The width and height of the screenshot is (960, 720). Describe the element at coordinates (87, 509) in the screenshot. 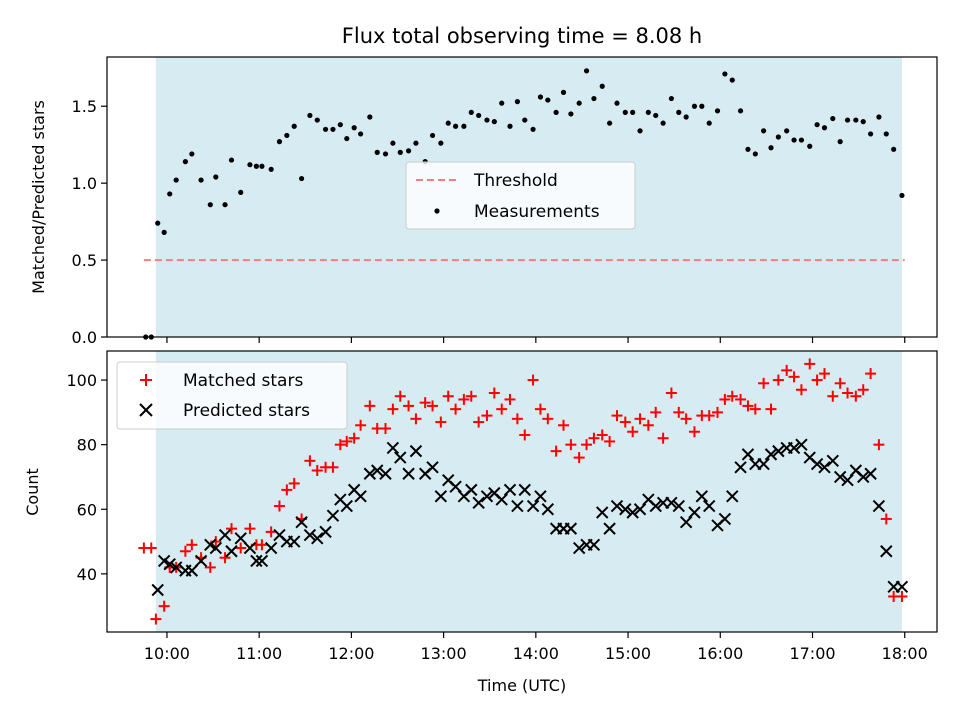

I see `y-tick-label: 60` at that location.